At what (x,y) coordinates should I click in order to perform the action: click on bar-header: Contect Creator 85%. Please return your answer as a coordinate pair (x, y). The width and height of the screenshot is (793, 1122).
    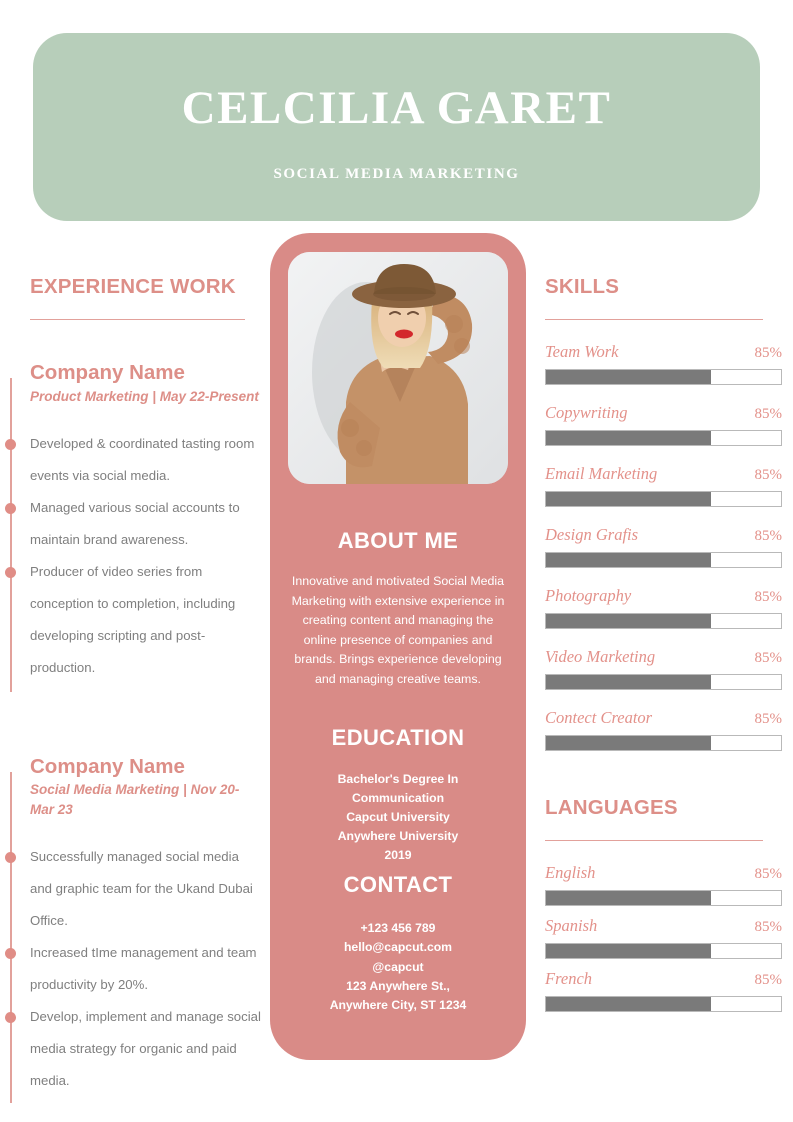
    Looking at the image, I should click on (663, 718).